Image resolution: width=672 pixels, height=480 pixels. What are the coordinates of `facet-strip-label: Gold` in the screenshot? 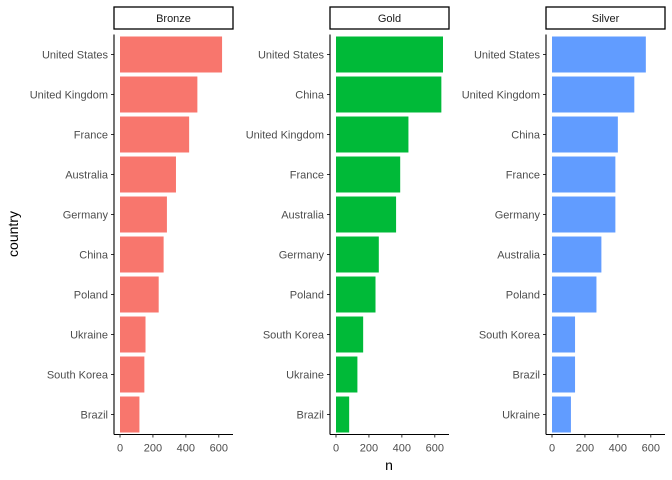 It's located at (389, 19).